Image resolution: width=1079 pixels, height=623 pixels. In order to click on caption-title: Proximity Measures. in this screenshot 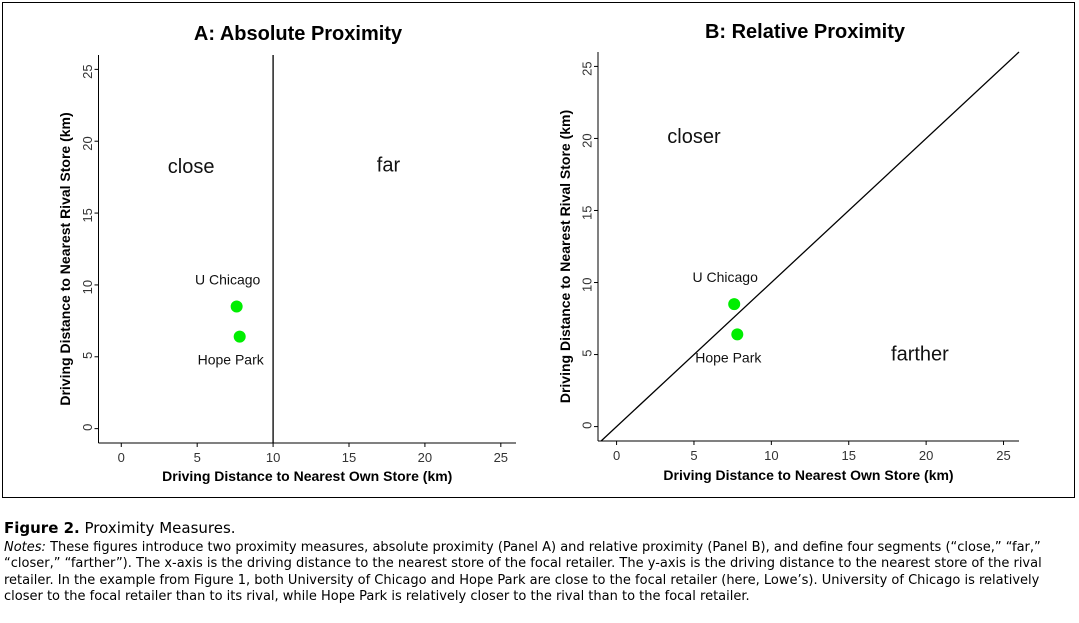, I will do `click(160, 528)`.